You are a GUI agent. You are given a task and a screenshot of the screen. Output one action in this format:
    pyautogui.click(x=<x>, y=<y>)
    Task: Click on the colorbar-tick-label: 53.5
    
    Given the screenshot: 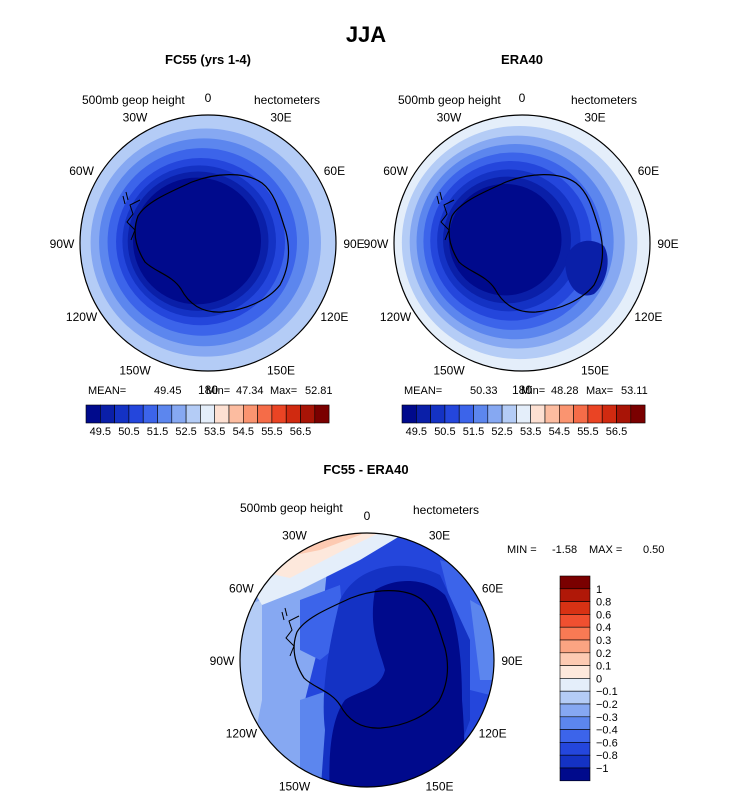 What is the action you would take?
    pyautogui.click(x=214, y=432)
    